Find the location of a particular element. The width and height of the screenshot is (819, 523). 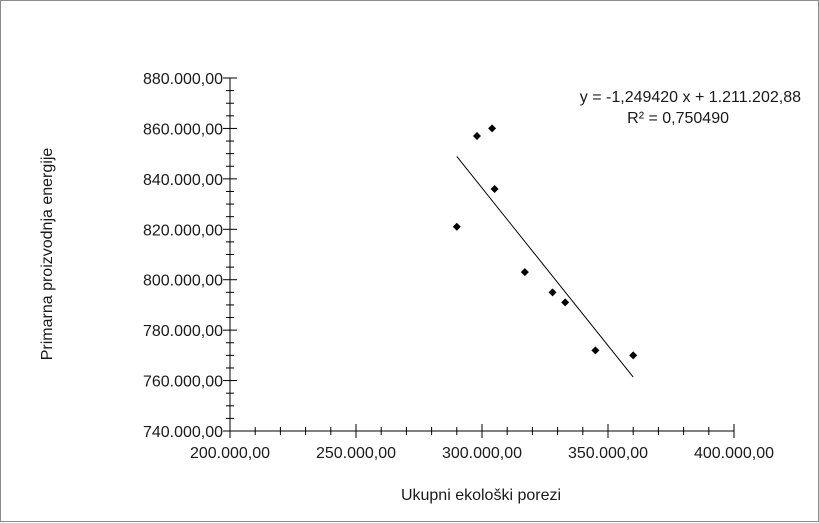

x-tick-label: 300.000,00 is located at coordinates (482, 453).